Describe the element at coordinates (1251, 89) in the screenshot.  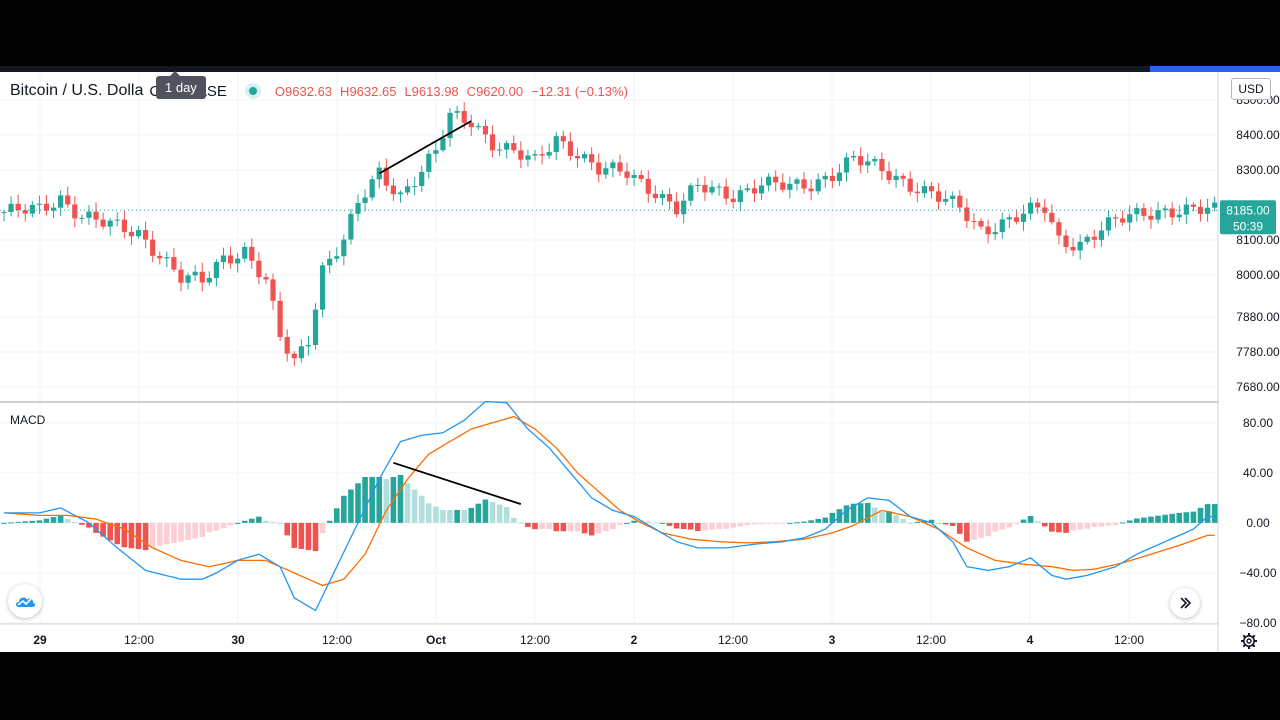
I see `currency-button: USD` at that location.